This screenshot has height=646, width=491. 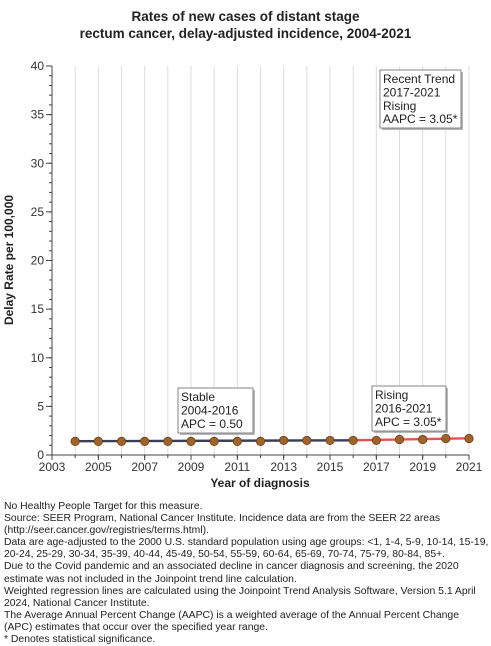 What do you see at coordinates (144, 467) in the screenshot?
I see `x-tick-label-2007: 2007` at bounding box center [144, 467].